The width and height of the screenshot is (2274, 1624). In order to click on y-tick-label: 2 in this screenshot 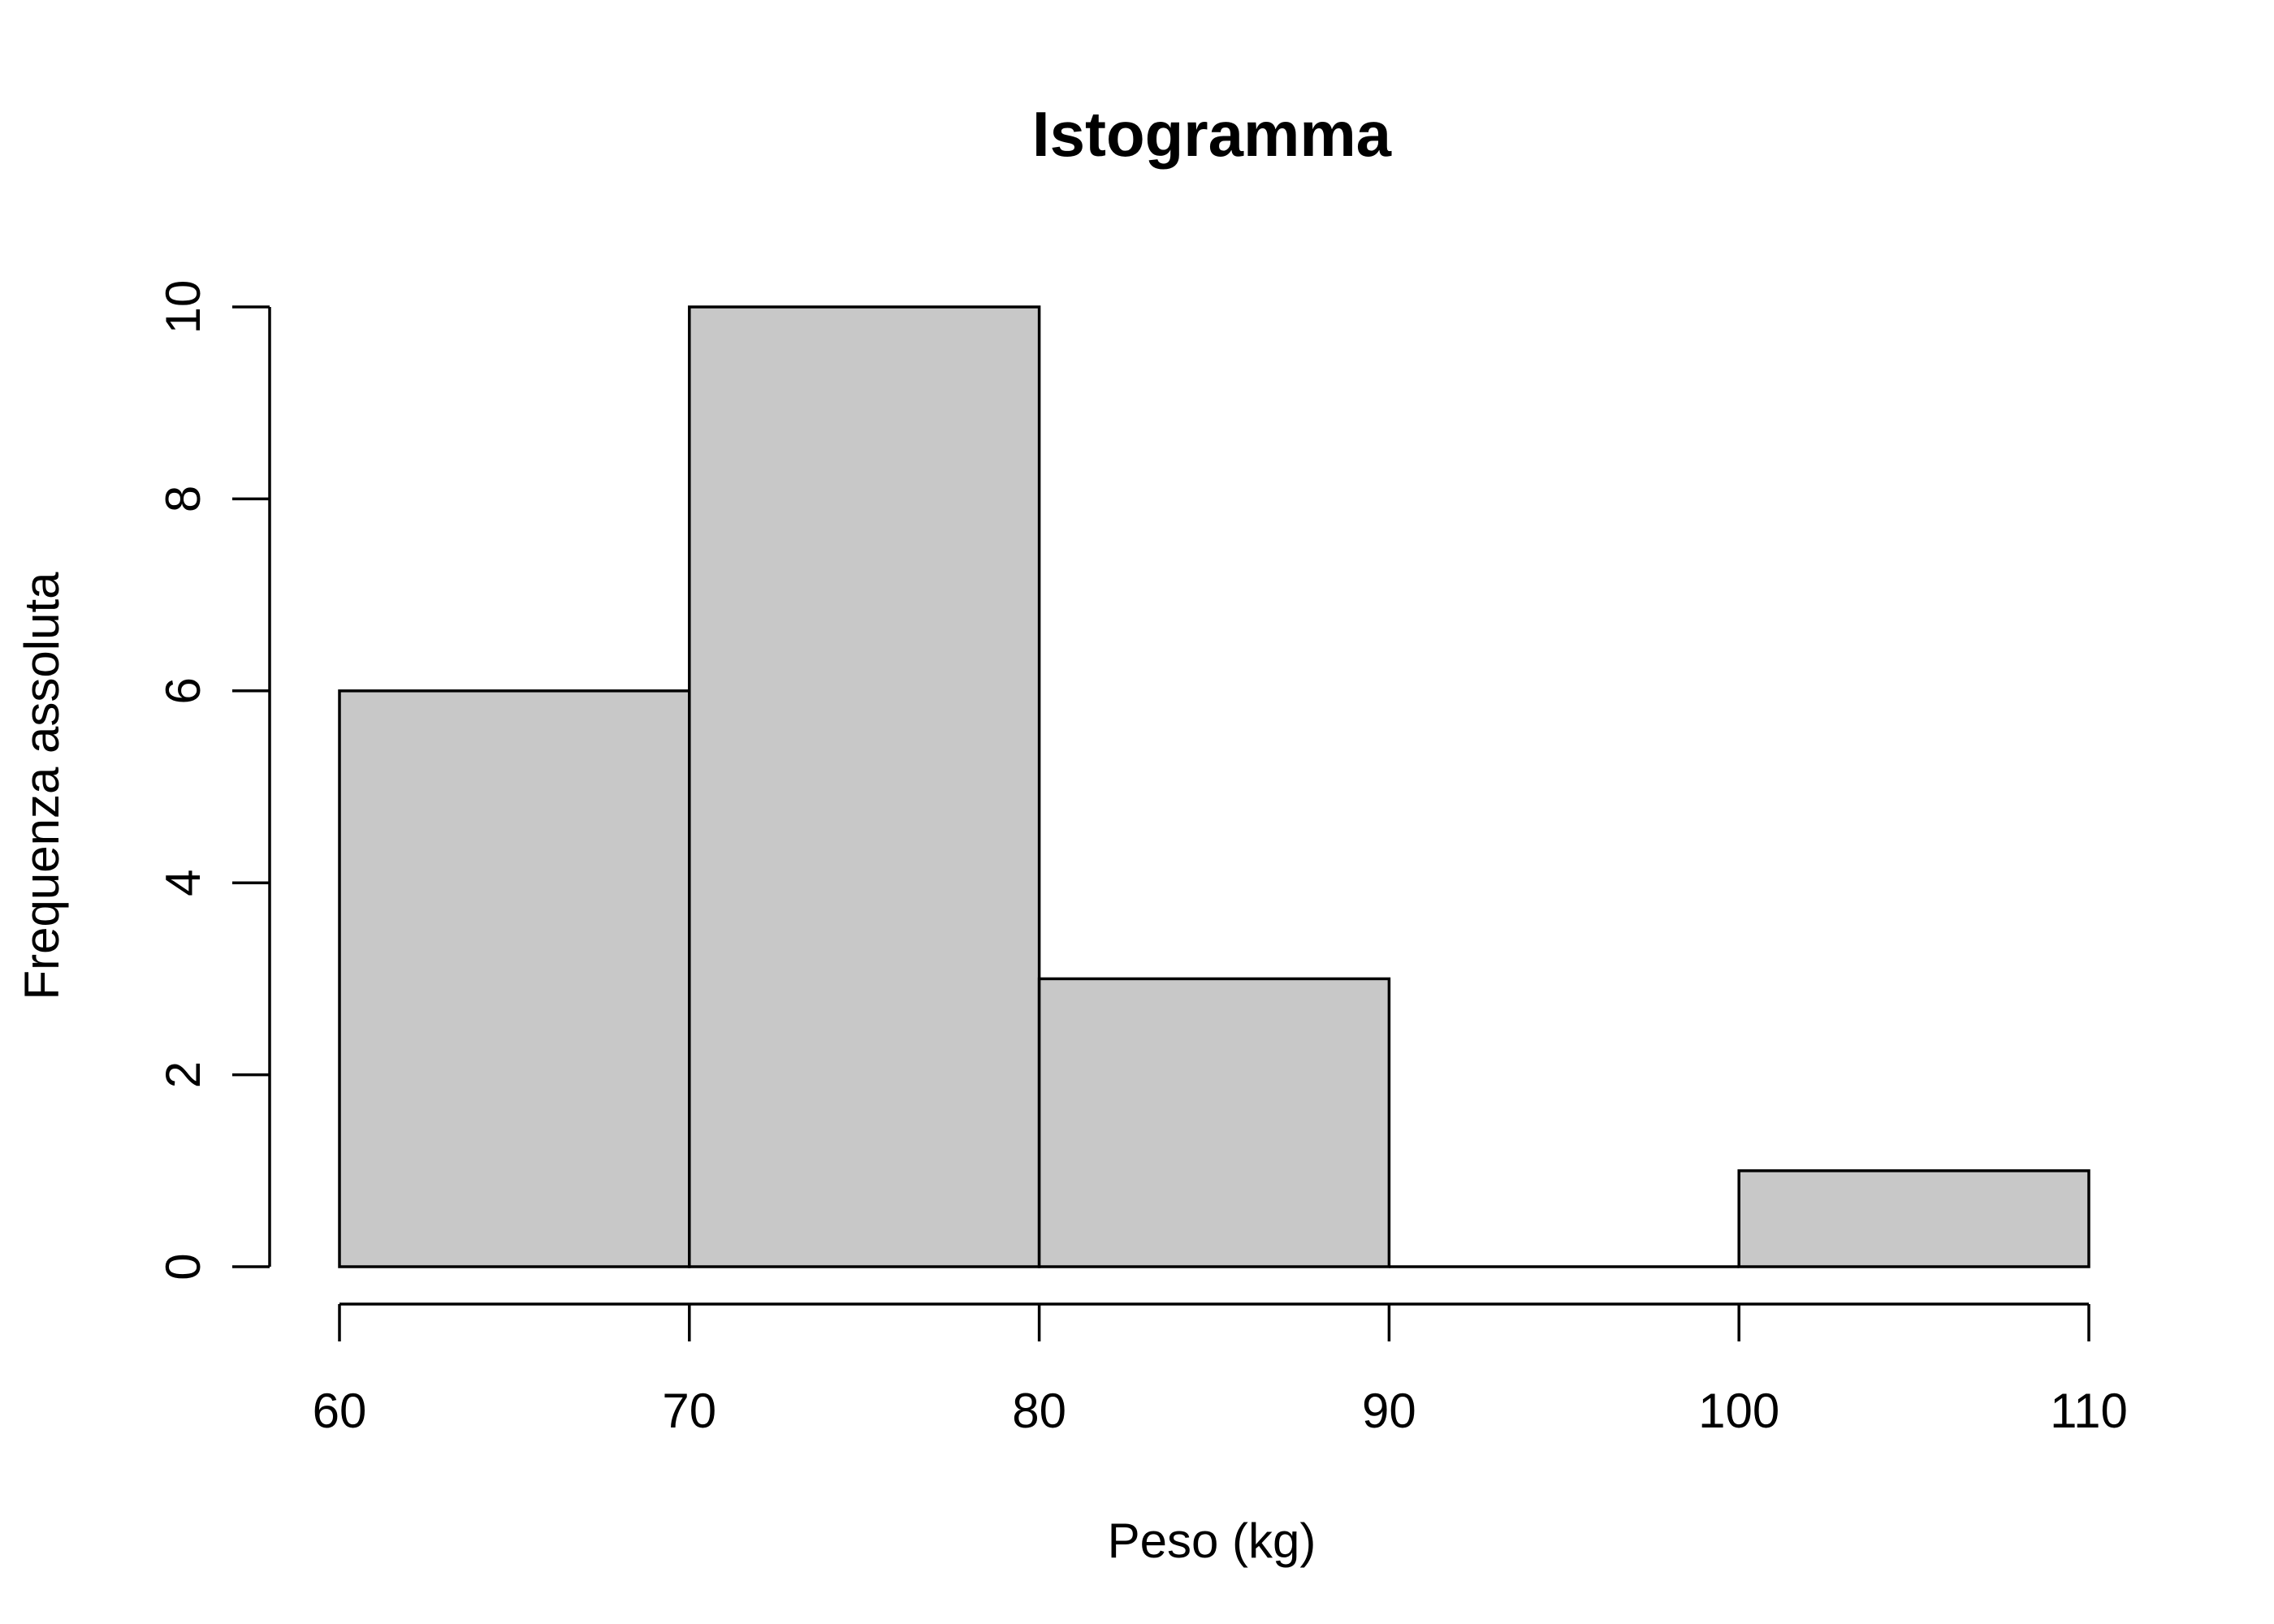, I will do `click(183, 1075)`.